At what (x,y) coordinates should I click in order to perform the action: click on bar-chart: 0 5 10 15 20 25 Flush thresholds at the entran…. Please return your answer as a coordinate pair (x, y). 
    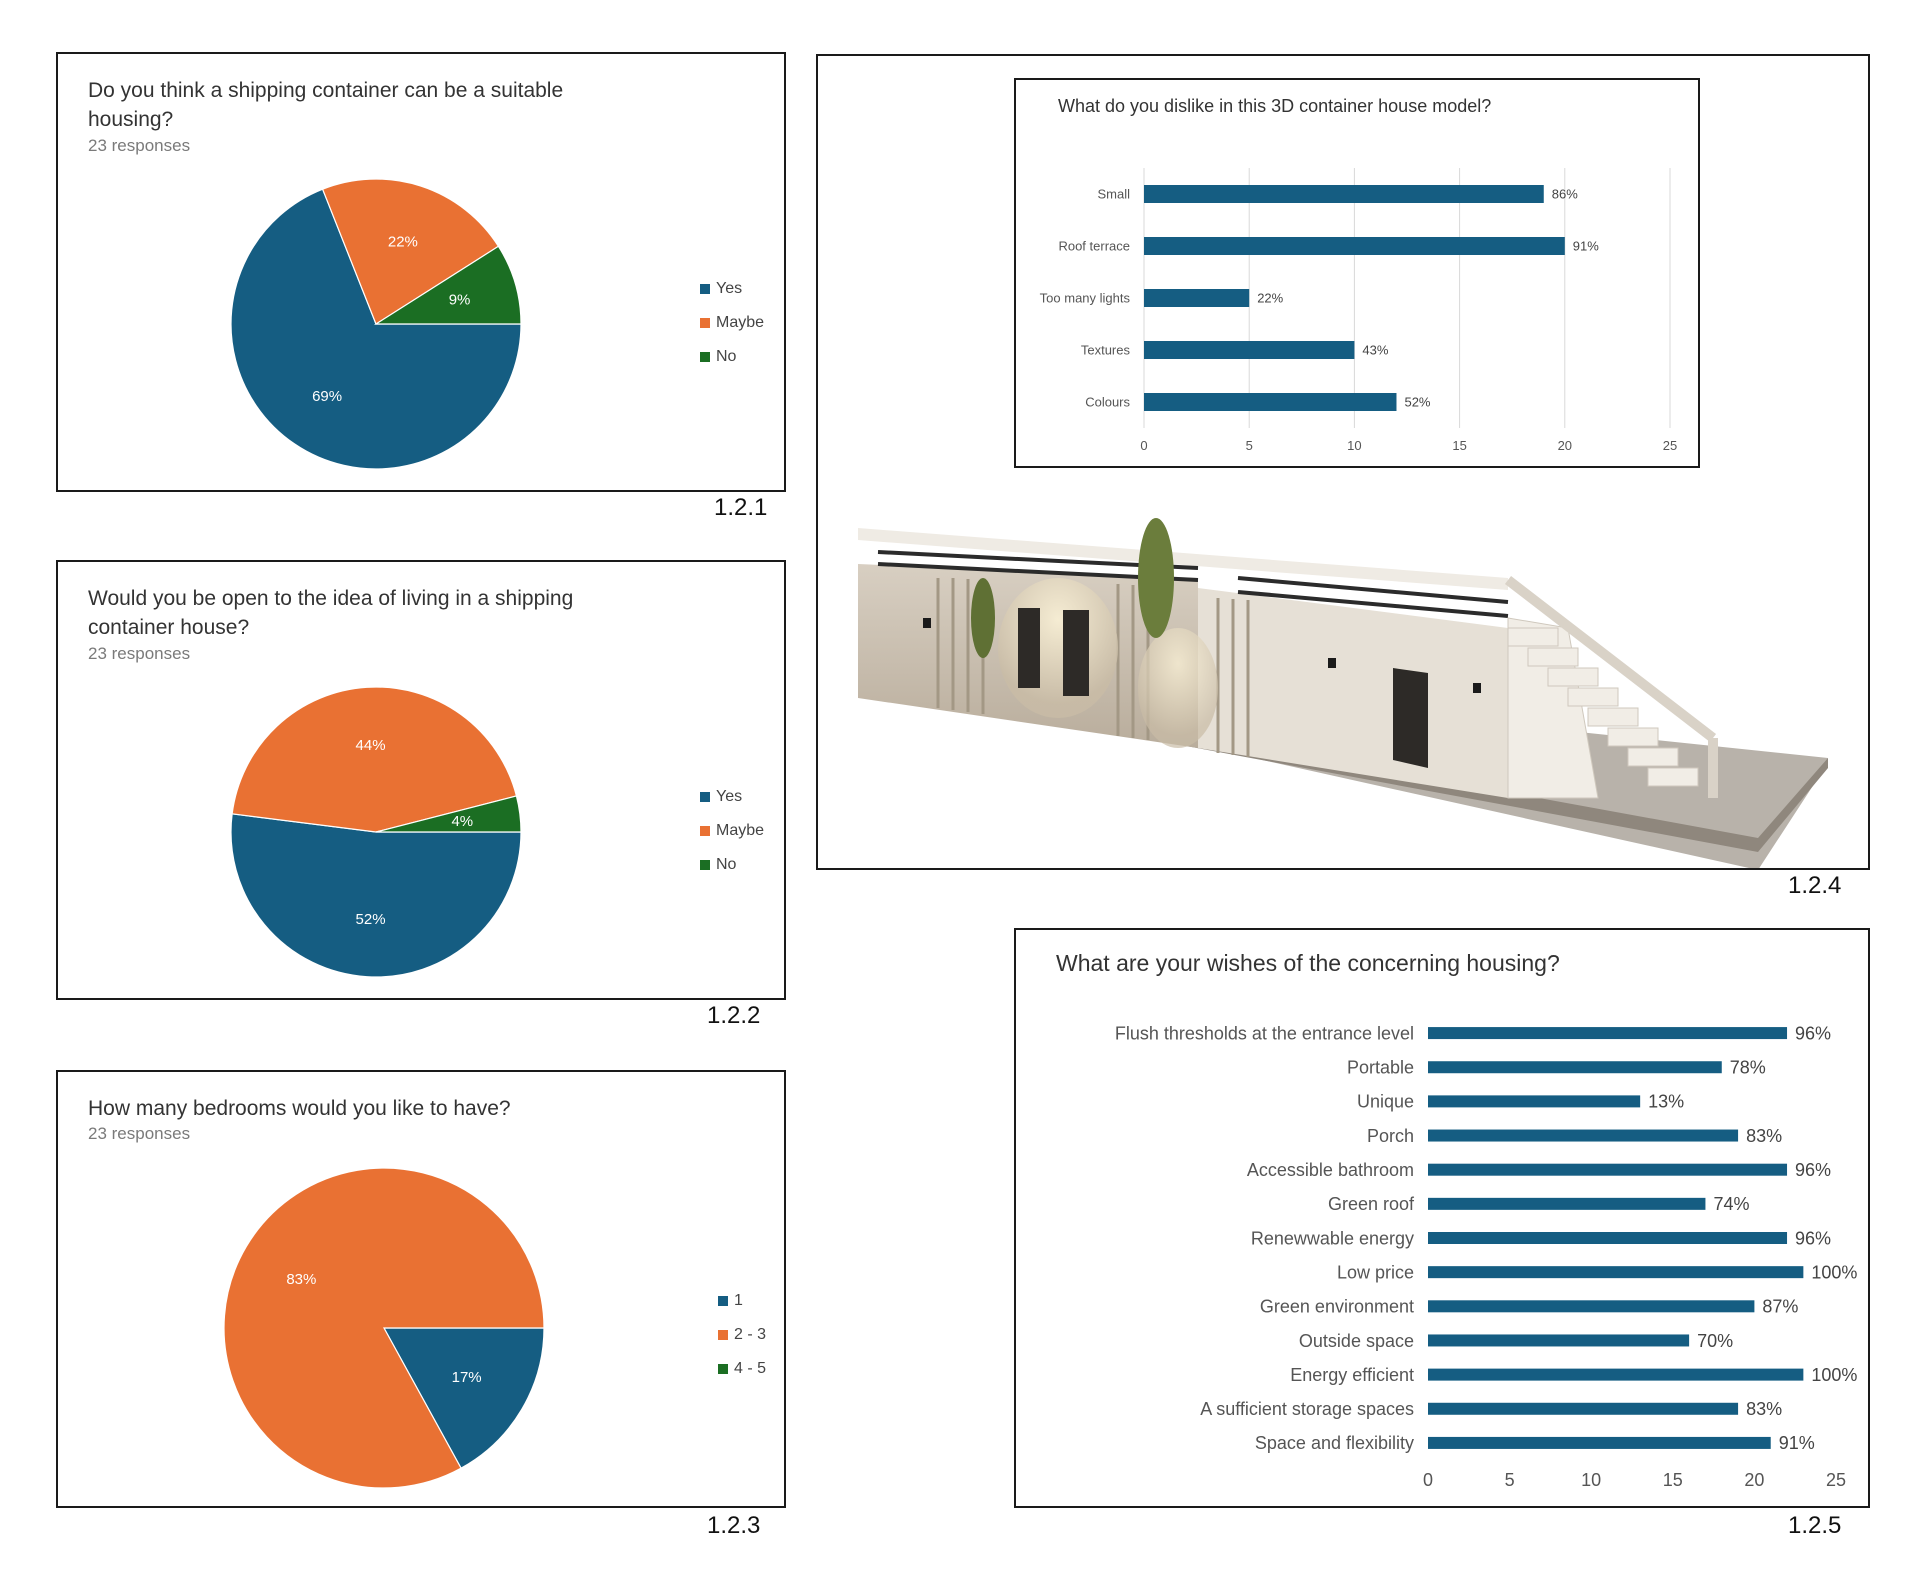
    Looking at the image, I should click on (1486, 1256).